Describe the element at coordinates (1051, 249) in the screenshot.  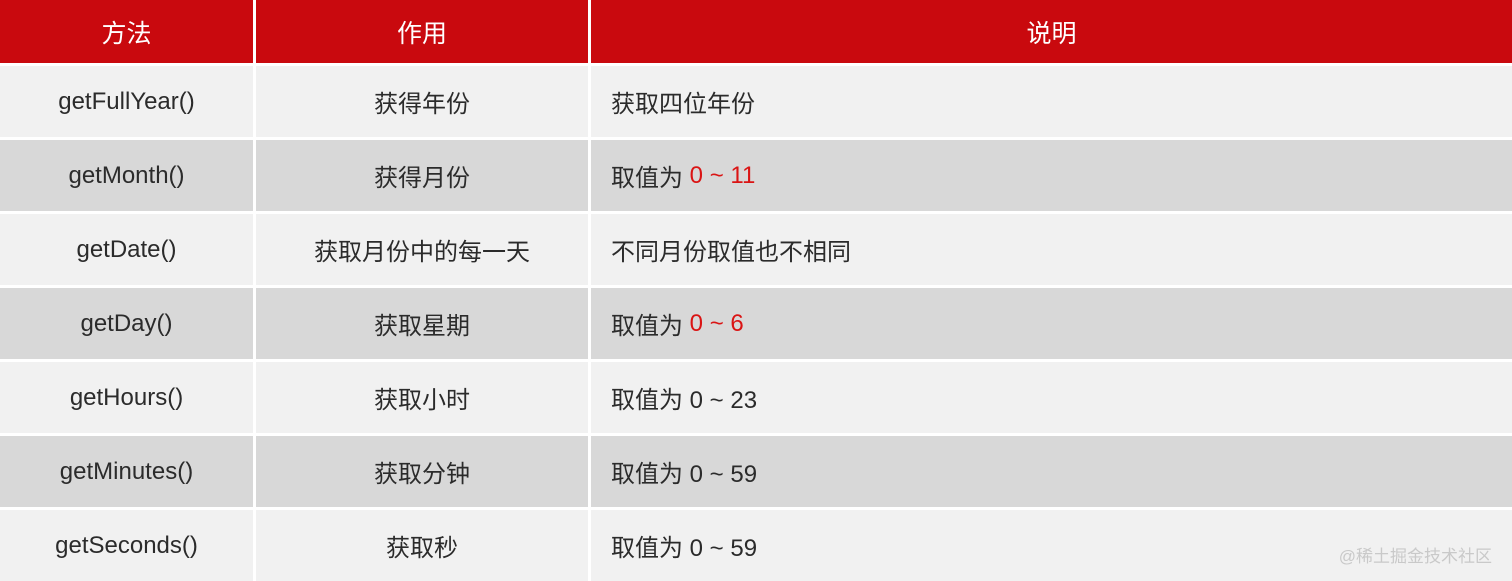
I see `description-cell: 不同月份取值也不相同` at that location.